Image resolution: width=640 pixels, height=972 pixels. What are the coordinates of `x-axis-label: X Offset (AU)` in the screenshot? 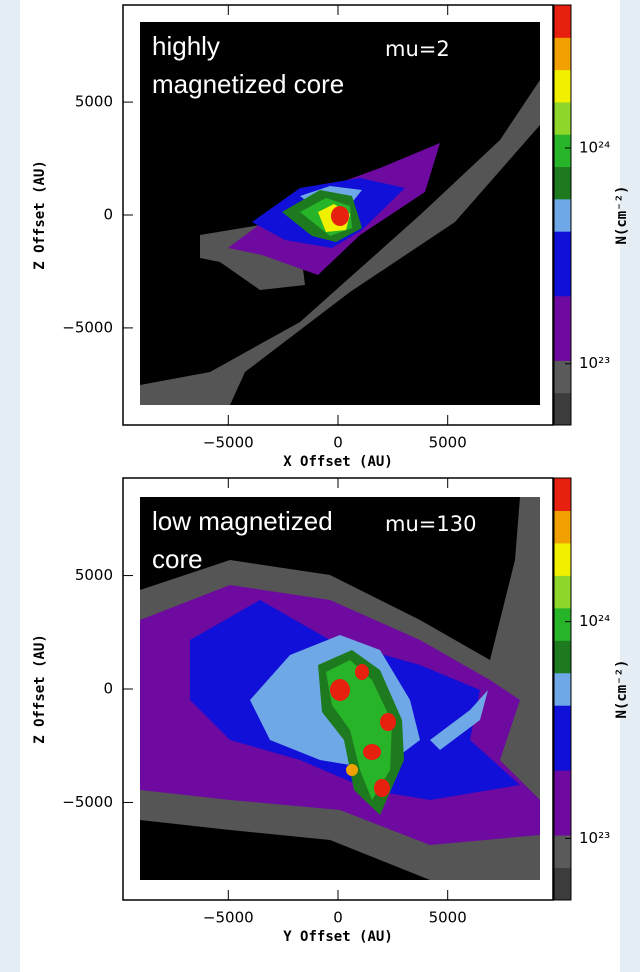 It's located at (338, 462).